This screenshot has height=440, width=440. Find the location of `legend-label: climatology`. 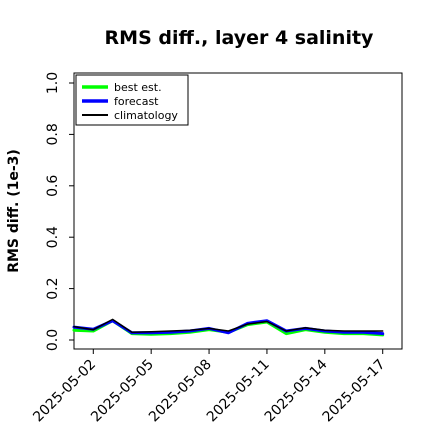

legend-label: climatology is located at coordinates (146, 115).